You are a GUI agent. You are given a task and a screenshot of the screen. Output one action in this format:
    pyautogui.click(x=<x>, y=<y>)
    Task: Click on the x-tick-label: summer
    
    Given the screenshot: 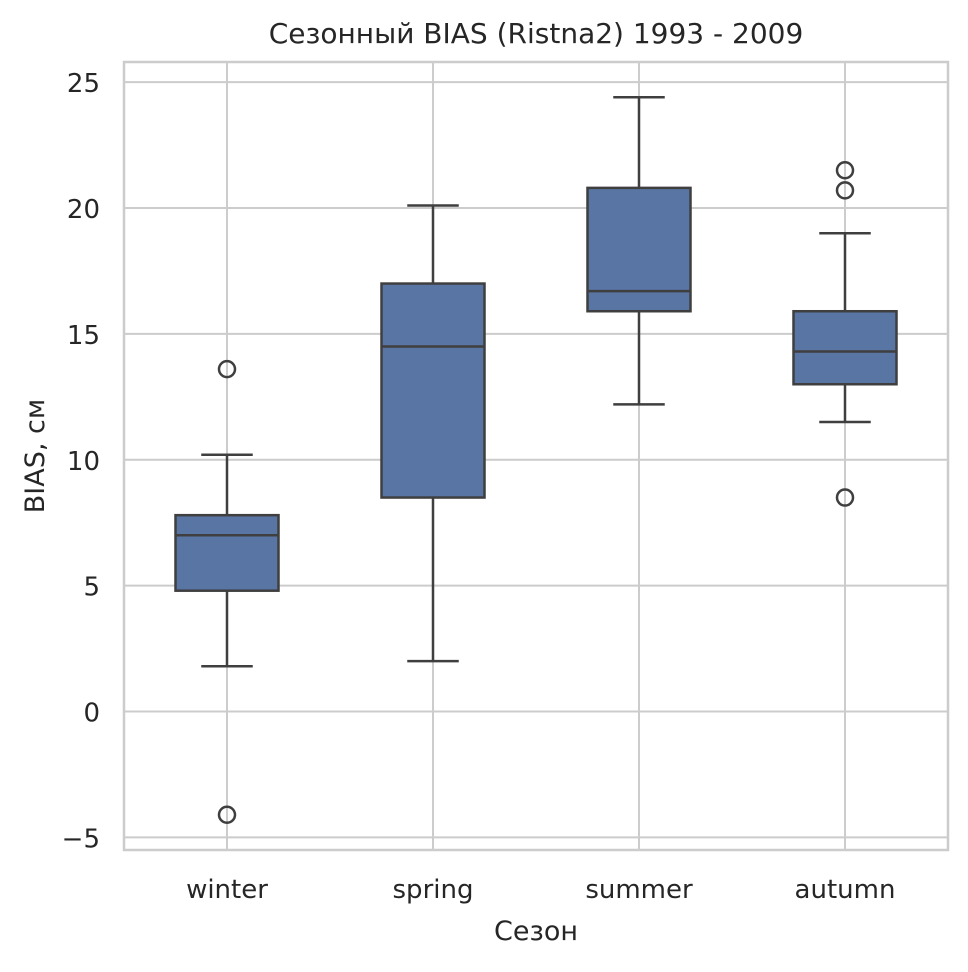 What is the action you would take?
    pyautogui.click(x=639, y=890)
    